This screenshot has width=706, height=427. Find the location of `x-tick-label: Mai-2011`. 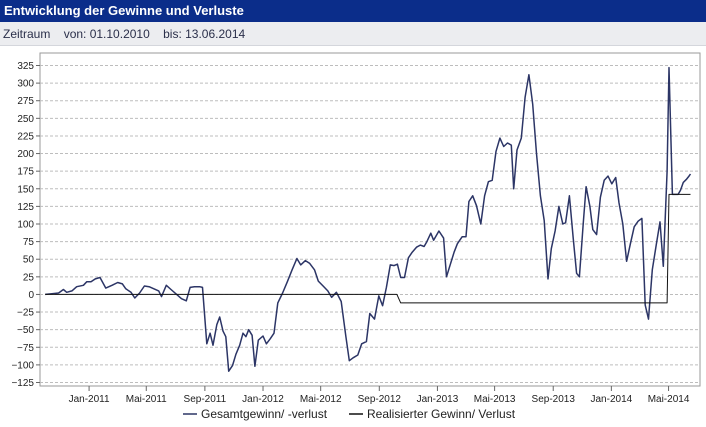

x-tick-label: Mai-2011 is located at coordinates (146, 399).